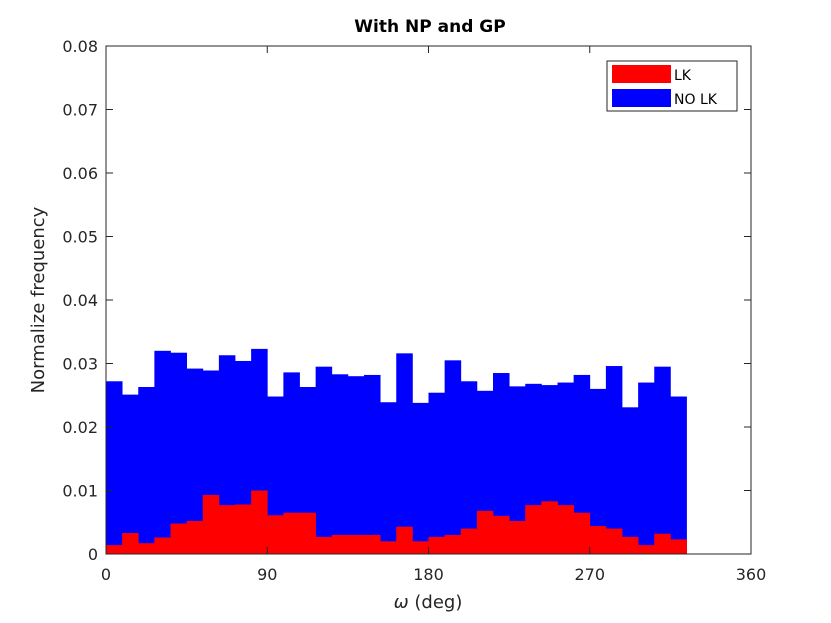 This screenshot has width=831, height=623. Describe the element at coordinates (696, 100) in the screenshot. I see `legend-label-no-lk: NO LK` at that location.